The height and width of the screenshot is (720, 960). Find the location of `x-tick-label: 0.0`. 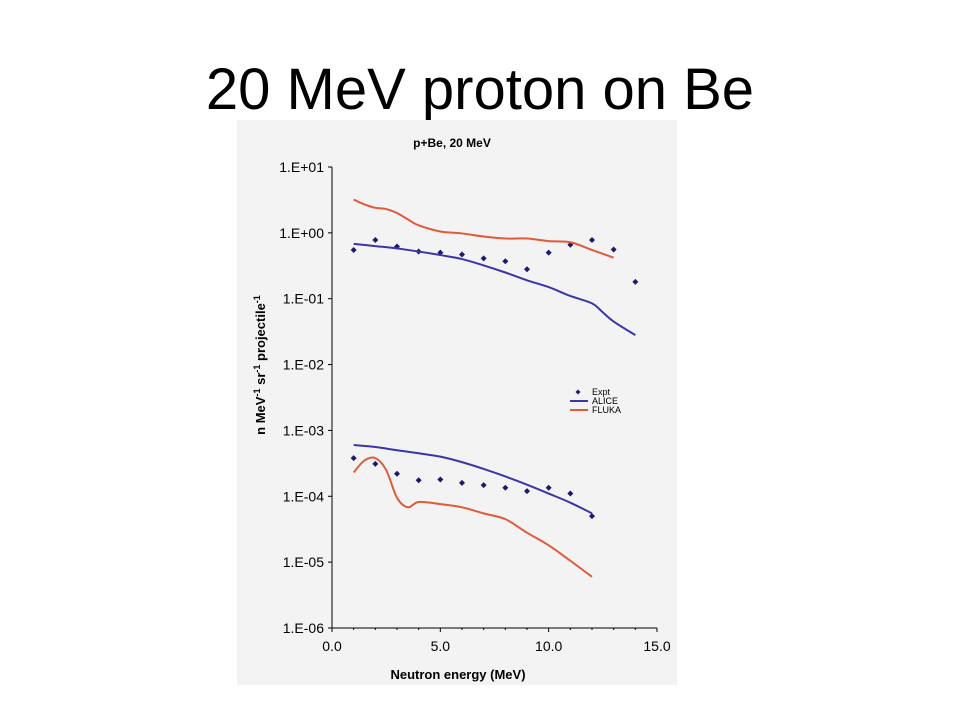

x-tick-label: 0.0 is located at coordinates (332, 646).